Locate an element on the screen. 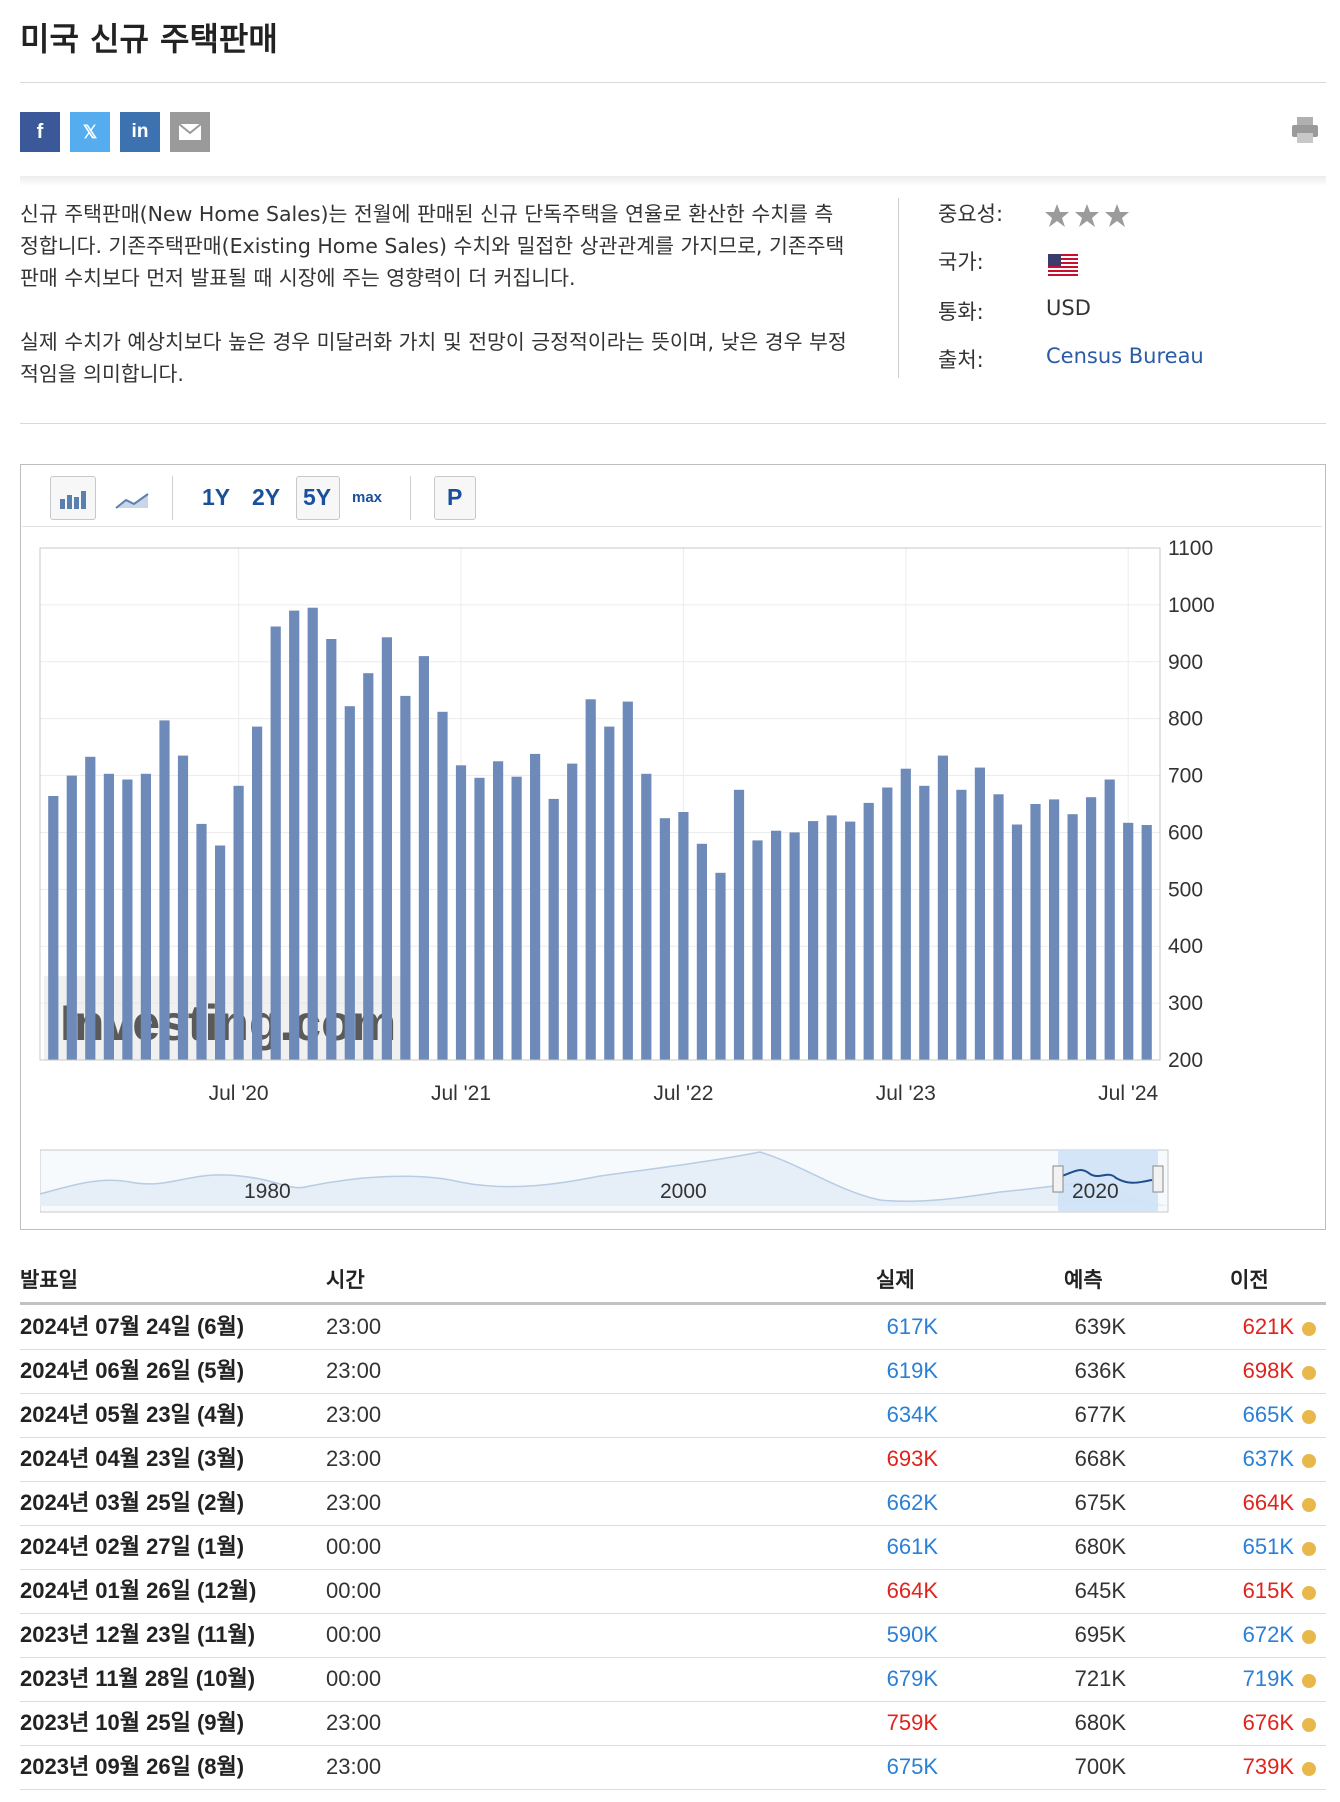 The width and height of the screenshot is (1340, 1802). bar-chart-icon is located at coordinates (73, 500).